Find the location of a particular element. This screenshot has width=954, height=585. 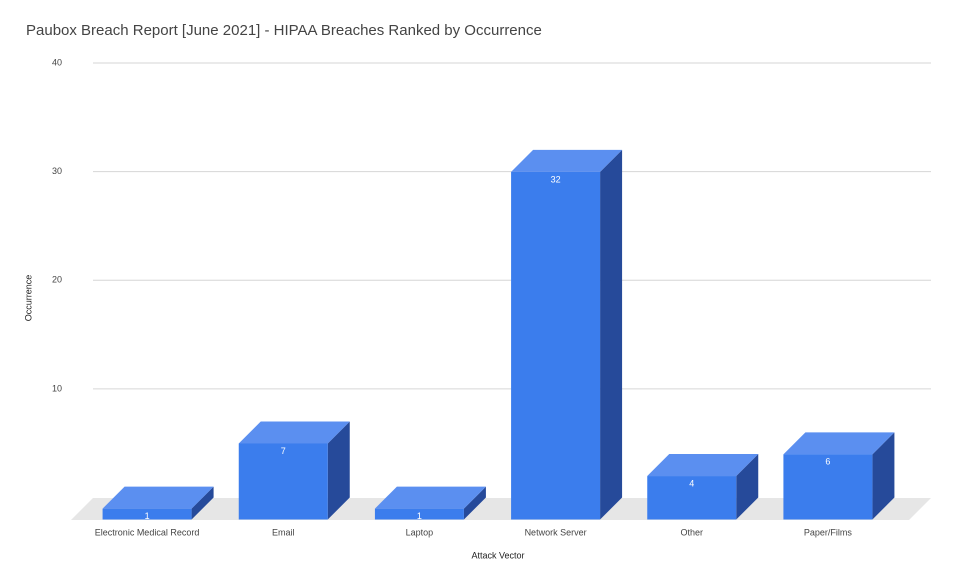

value-label: 4 is located at coordinates (691, 483).